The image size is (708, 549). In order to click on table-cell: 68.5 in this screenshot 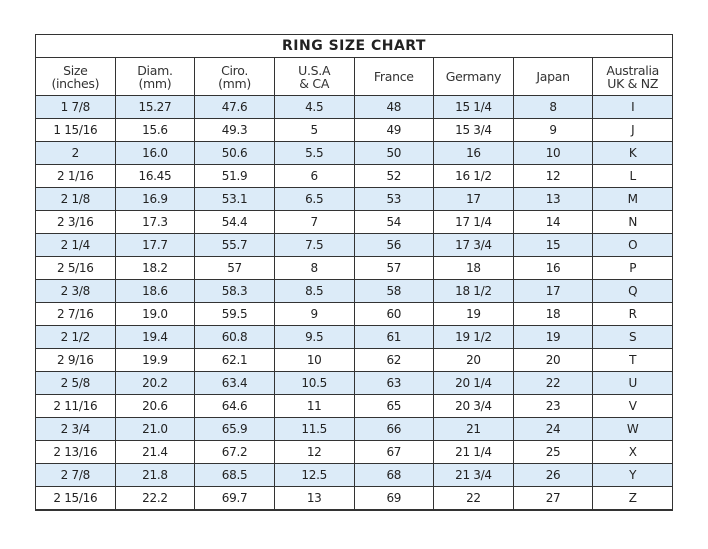, I will do `click(234, 475)`.